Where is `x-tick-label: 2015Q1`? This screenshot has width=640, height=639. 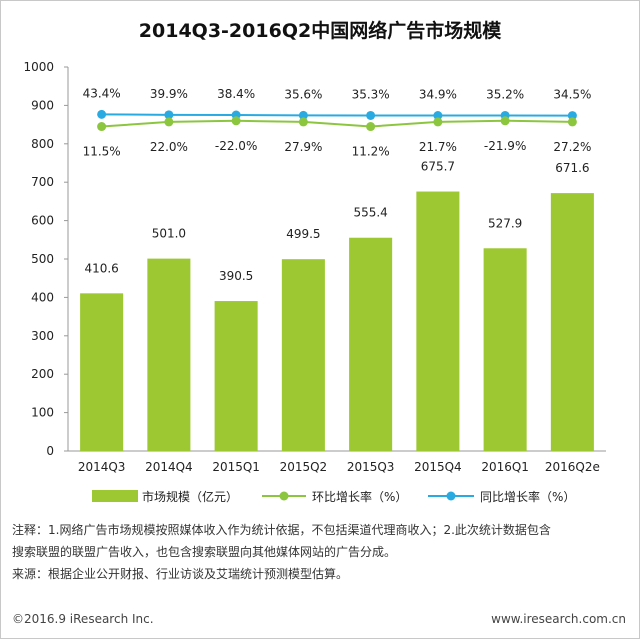 x-tick-label: 2015Q1 is located at coordinates (236, 467).